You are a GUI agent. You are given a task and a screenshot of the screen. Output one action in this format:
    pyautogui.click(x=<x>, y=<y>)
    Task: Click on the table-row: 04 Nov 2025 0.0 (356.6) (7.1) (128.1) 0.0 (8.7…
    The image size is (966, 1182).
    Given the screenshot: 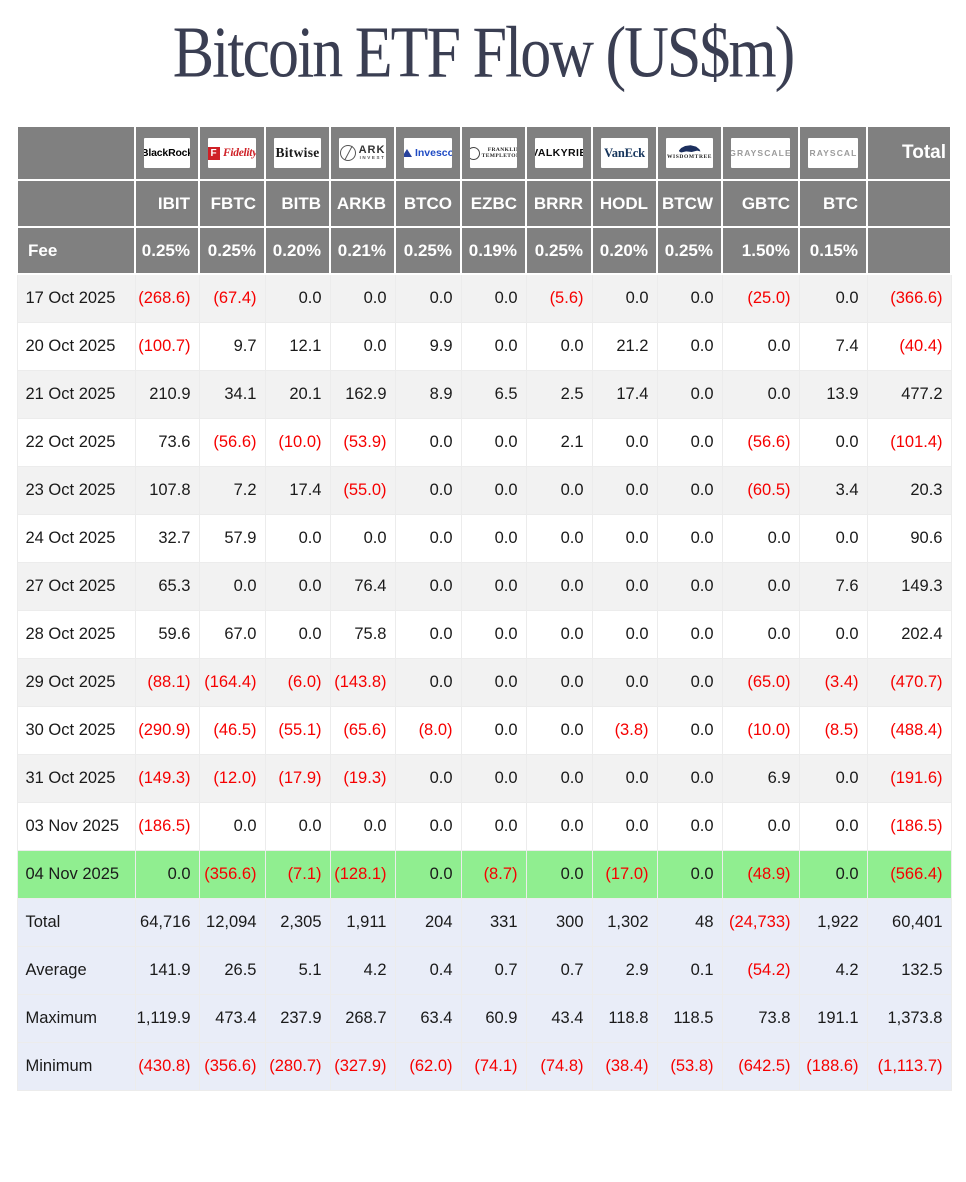 What is the action you would take?
    pyautogui.click(x=484, y=874)
    